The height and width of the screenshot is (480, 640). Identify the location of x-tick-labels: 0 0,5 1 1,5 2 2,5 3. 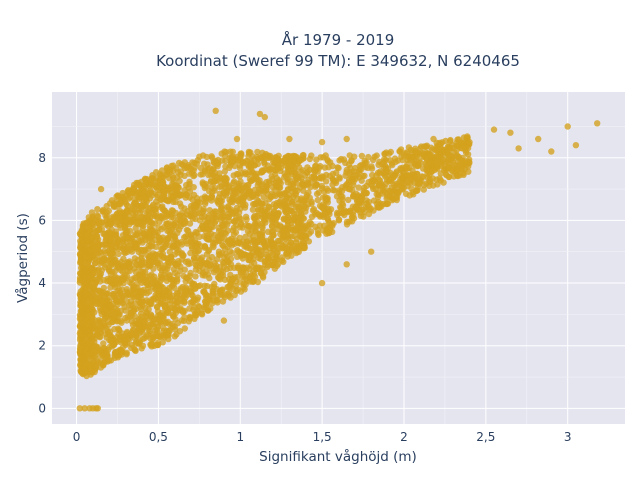
(322, 437).